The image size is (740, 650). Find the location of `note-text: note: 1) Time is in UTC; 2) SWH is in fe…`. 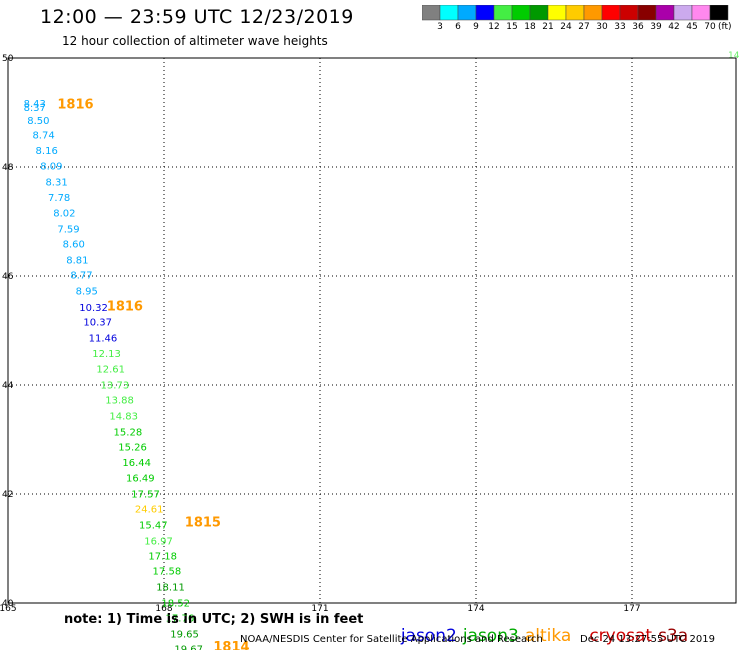

note-text: note: 1) Time is in UTC; 2) SWH is in fe… is located at coordinates (214, 619).